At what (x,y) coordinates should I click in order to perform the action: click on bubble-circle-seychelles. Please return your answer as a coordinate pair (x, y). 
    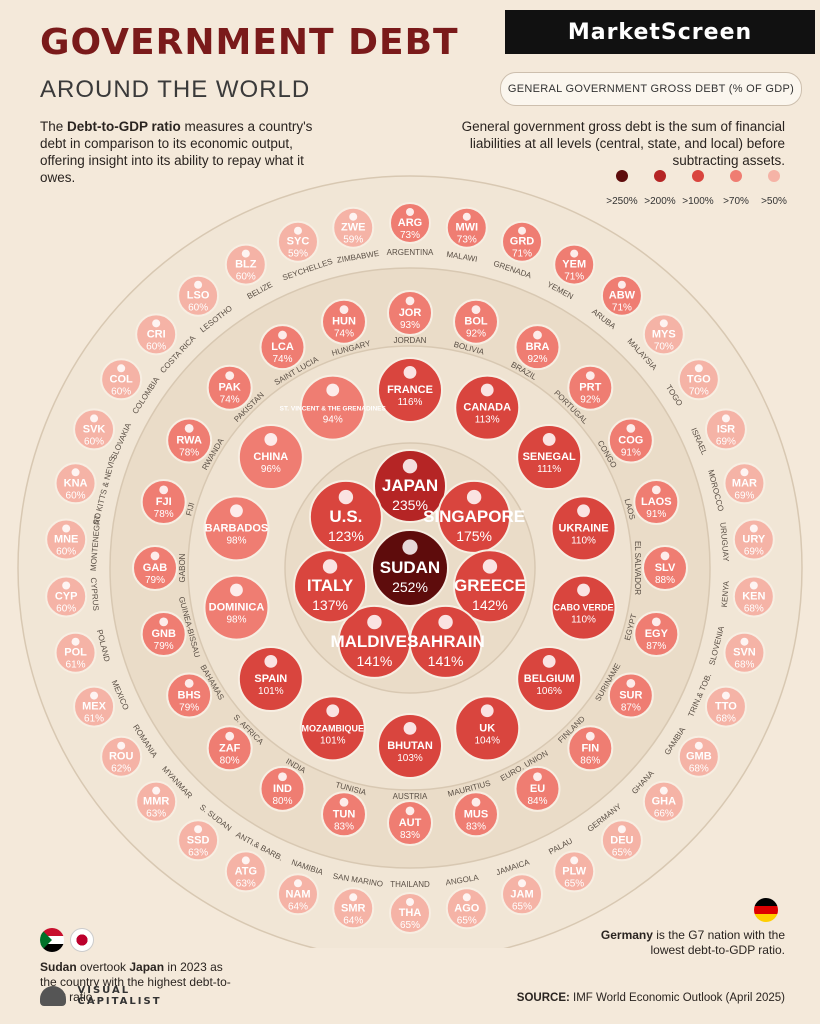
    Looking at the image, I should click on (297, 241).